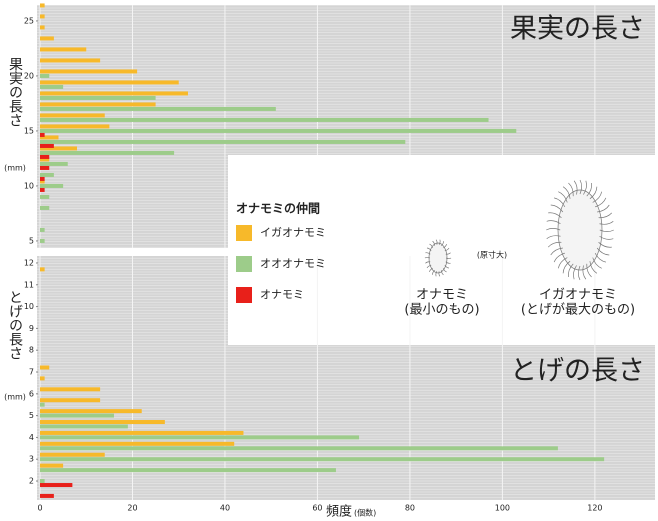  What do you see at coordinates (31, 372) in the screenshot?
I see `y-tick-label: 7` at bounding box center [31, 372].